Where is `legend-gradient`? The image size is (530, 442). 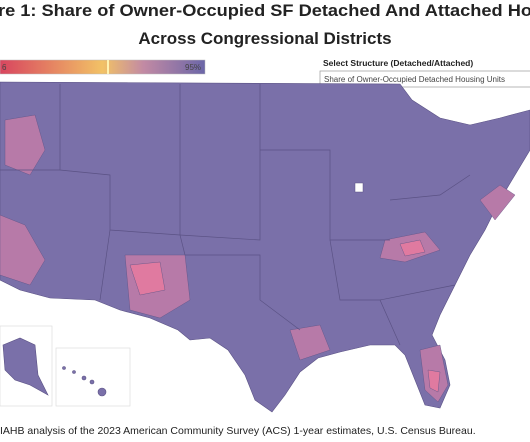 legend-gradient is located at coordinates (103, 67).